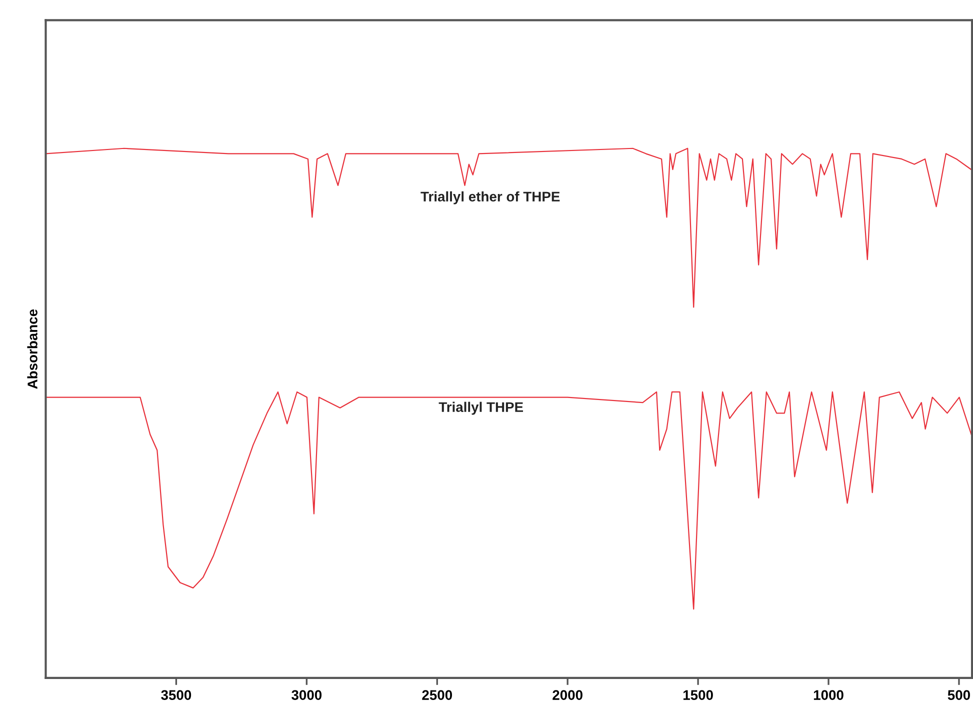 Image resolution: width=973 pixels, height=722 pixels. What do you see at coordinates (829, 695) in the screenshot?
I see `x-tick-label: 1000` at bounding box center [829, 695].